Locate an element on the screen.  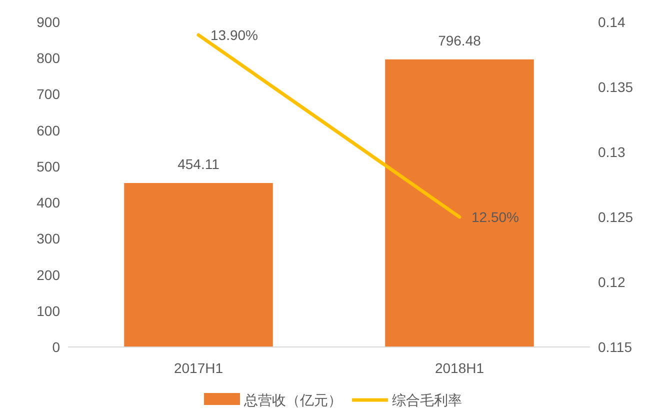
y-tick-label: 0 is located at coordinates (56, 347).